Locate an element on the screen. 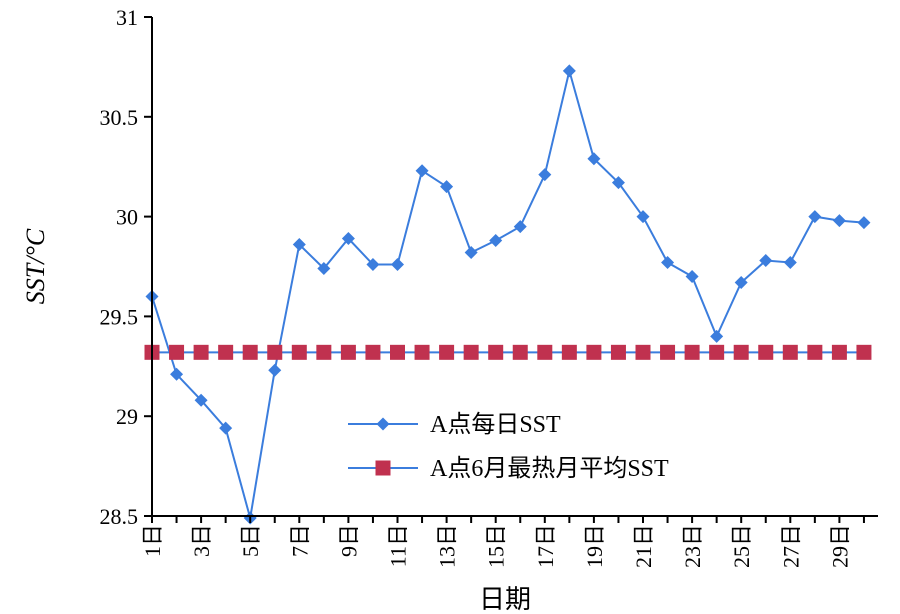 This screenshot has width=900, height=614. y-tick-label: 30 is located at coordinates (127, 217).